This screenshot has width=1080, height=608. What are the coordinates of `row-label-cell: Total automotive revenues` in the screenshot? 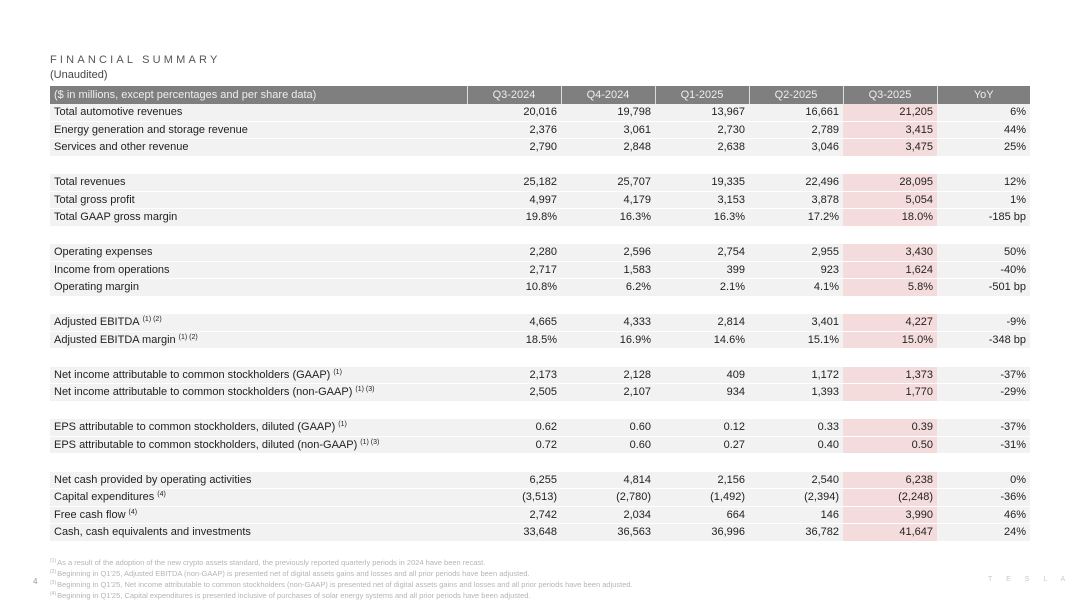 It's located at (258, 112).